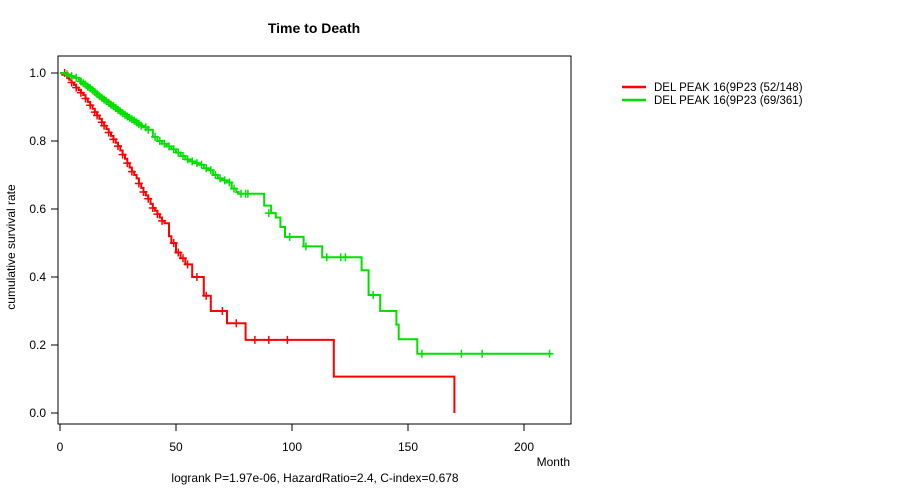  What do you see at coordinates (728, 101) in the screenshot?
I see `legend-label-green: DEL PEAK 16(9P23 (69/361)` at bounding box center [728, 101].